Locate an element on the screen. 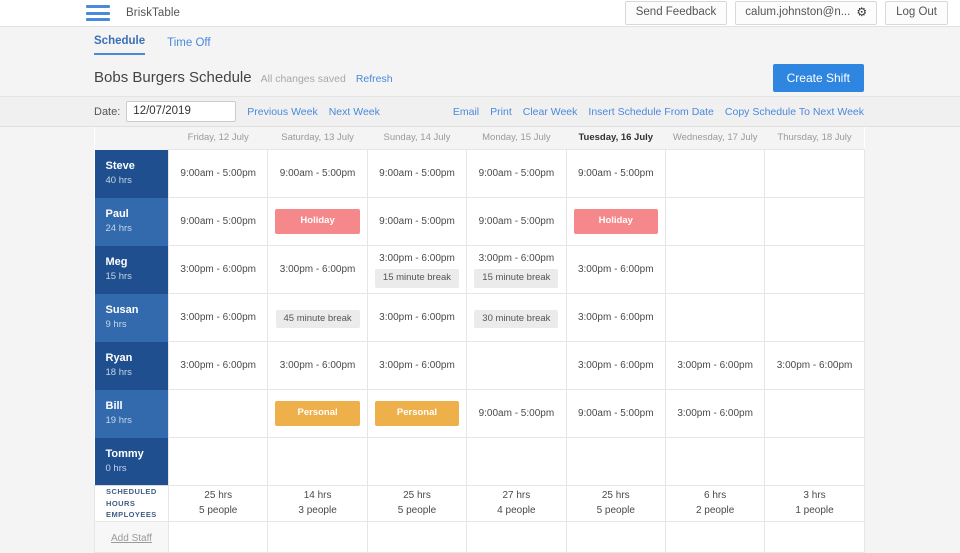 The width and height of the screenshot is (960, 553). employee-name-cell: Susan 9 hrs is located at coordinates (131, 317).